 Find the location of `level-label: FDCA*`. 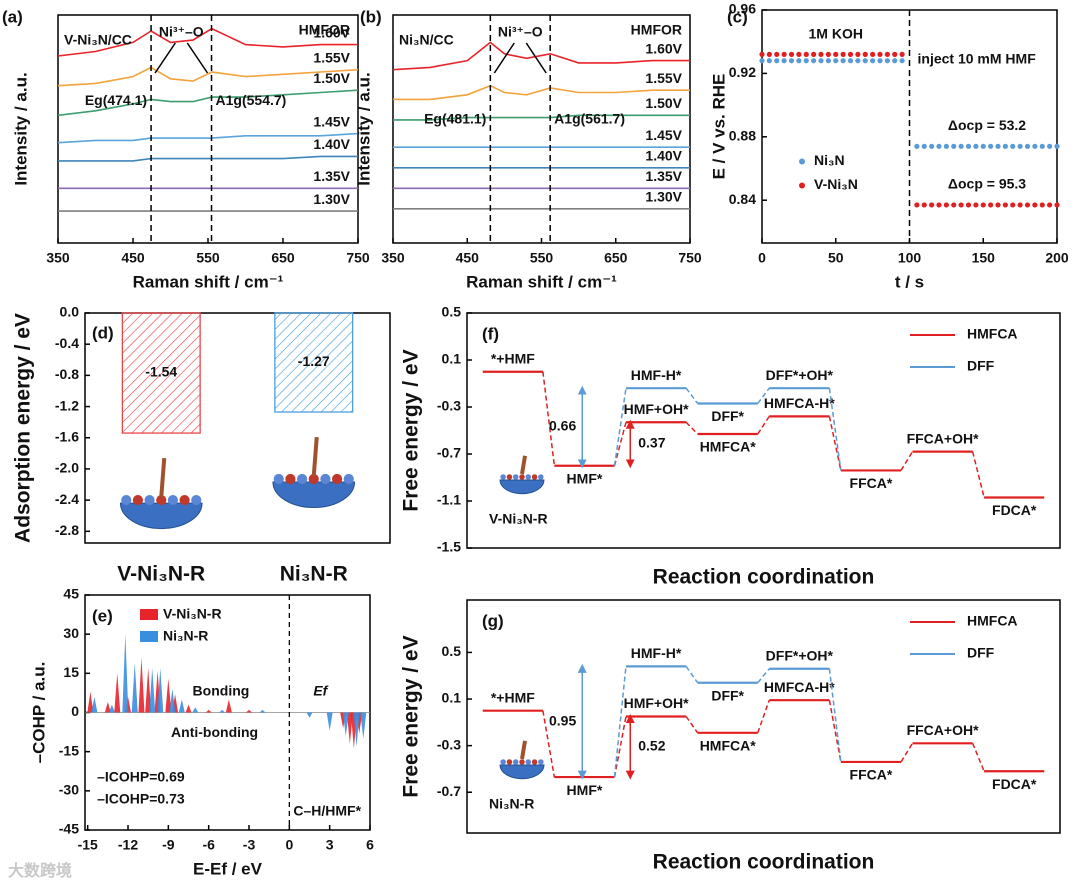

level-label: FDCA* is located at coordinates (1014, 510).